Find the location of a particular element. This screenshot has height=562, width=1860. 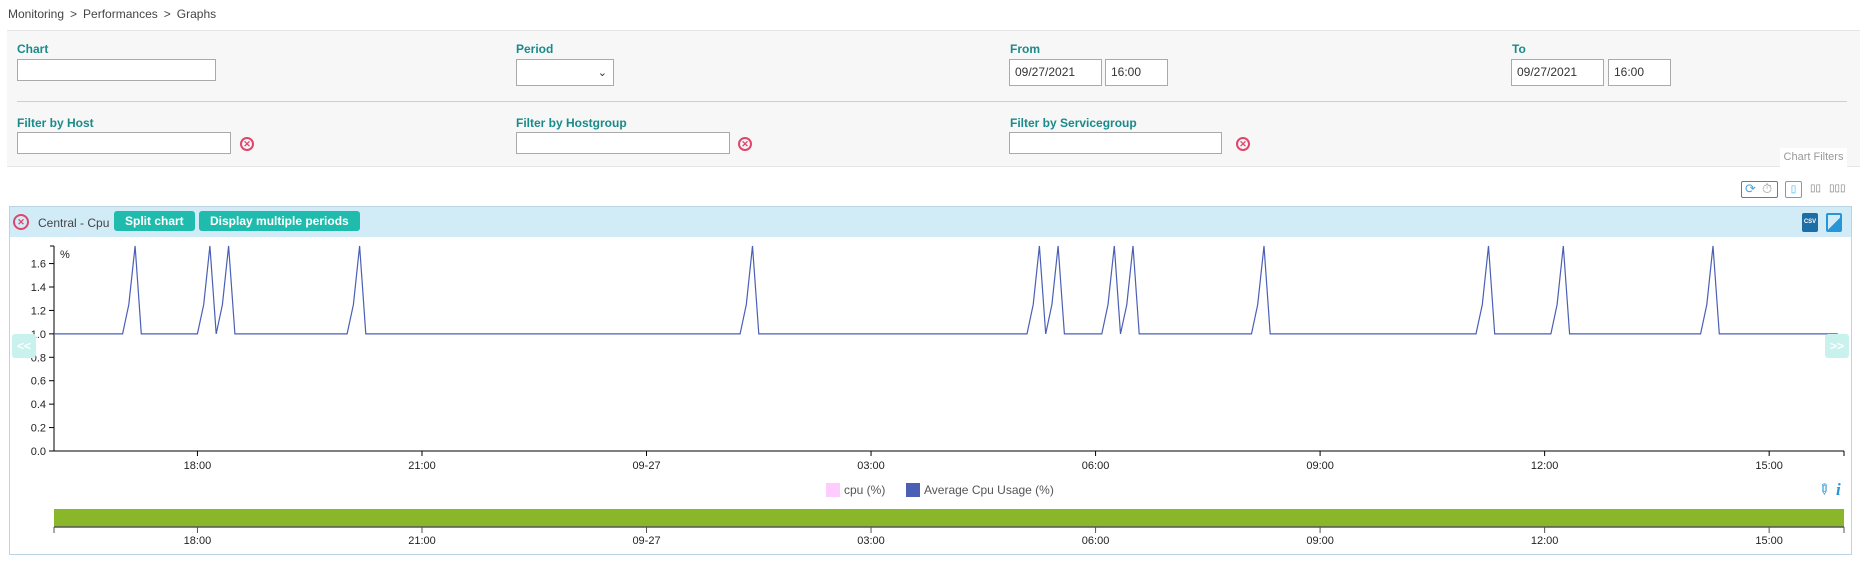

x-tick-label: 06:00 is located at coordinates (1096, 466).